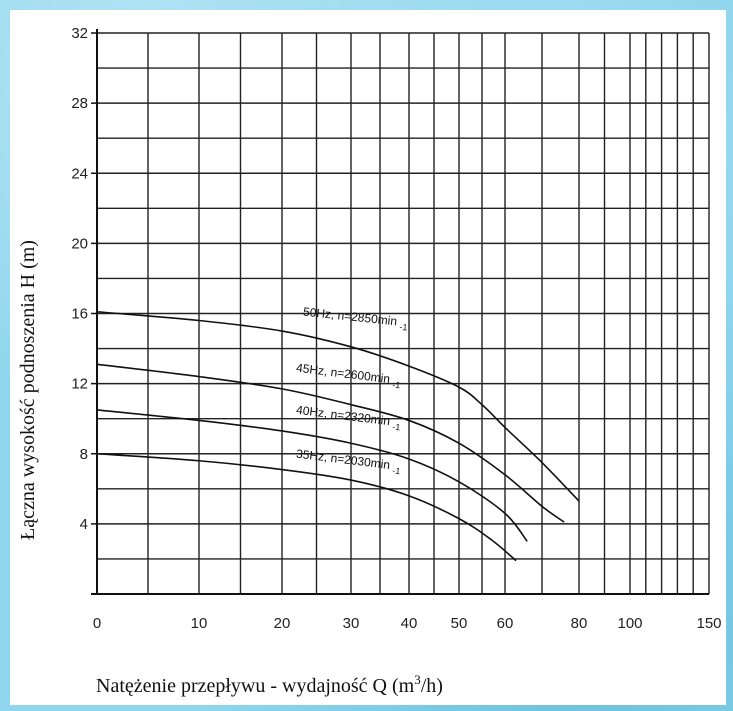 The width and height of the screenshot is (733, 711). What do you see at coordinates (708, 623) in the screenshot?
I see `x-tick-label: 150` at bounding box center [708, 623].